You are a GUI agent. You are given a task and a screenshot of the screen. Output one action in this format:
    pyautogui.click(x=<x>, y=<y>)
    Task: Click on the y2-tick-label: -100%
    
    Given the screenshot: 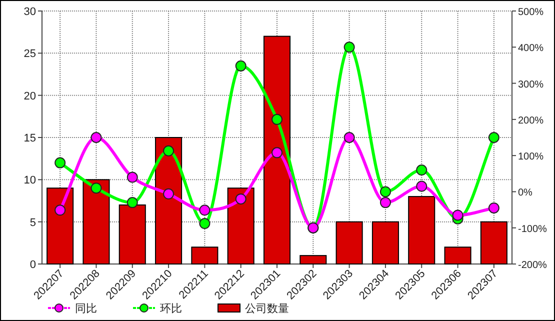 What is the action you would take?
    pyautogui.click(x=533, y=229)
    